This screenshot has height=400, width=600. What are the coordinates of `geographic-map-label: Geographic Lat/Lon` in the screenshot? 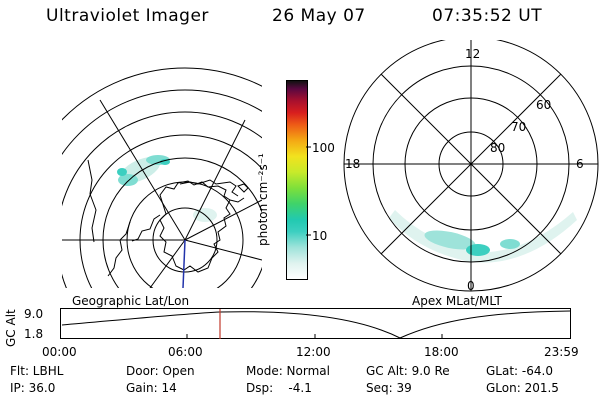 It's located at (131, 301).